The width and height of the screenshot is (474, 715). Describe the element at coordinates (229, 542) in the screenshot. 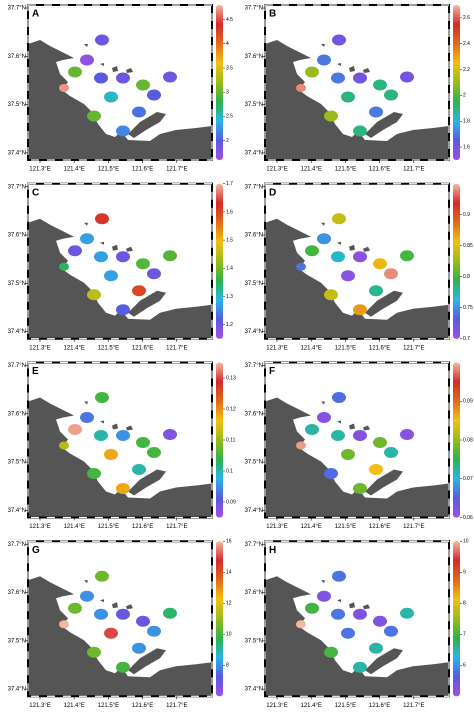

I see `colorbar-tick-label: 16` at that location.